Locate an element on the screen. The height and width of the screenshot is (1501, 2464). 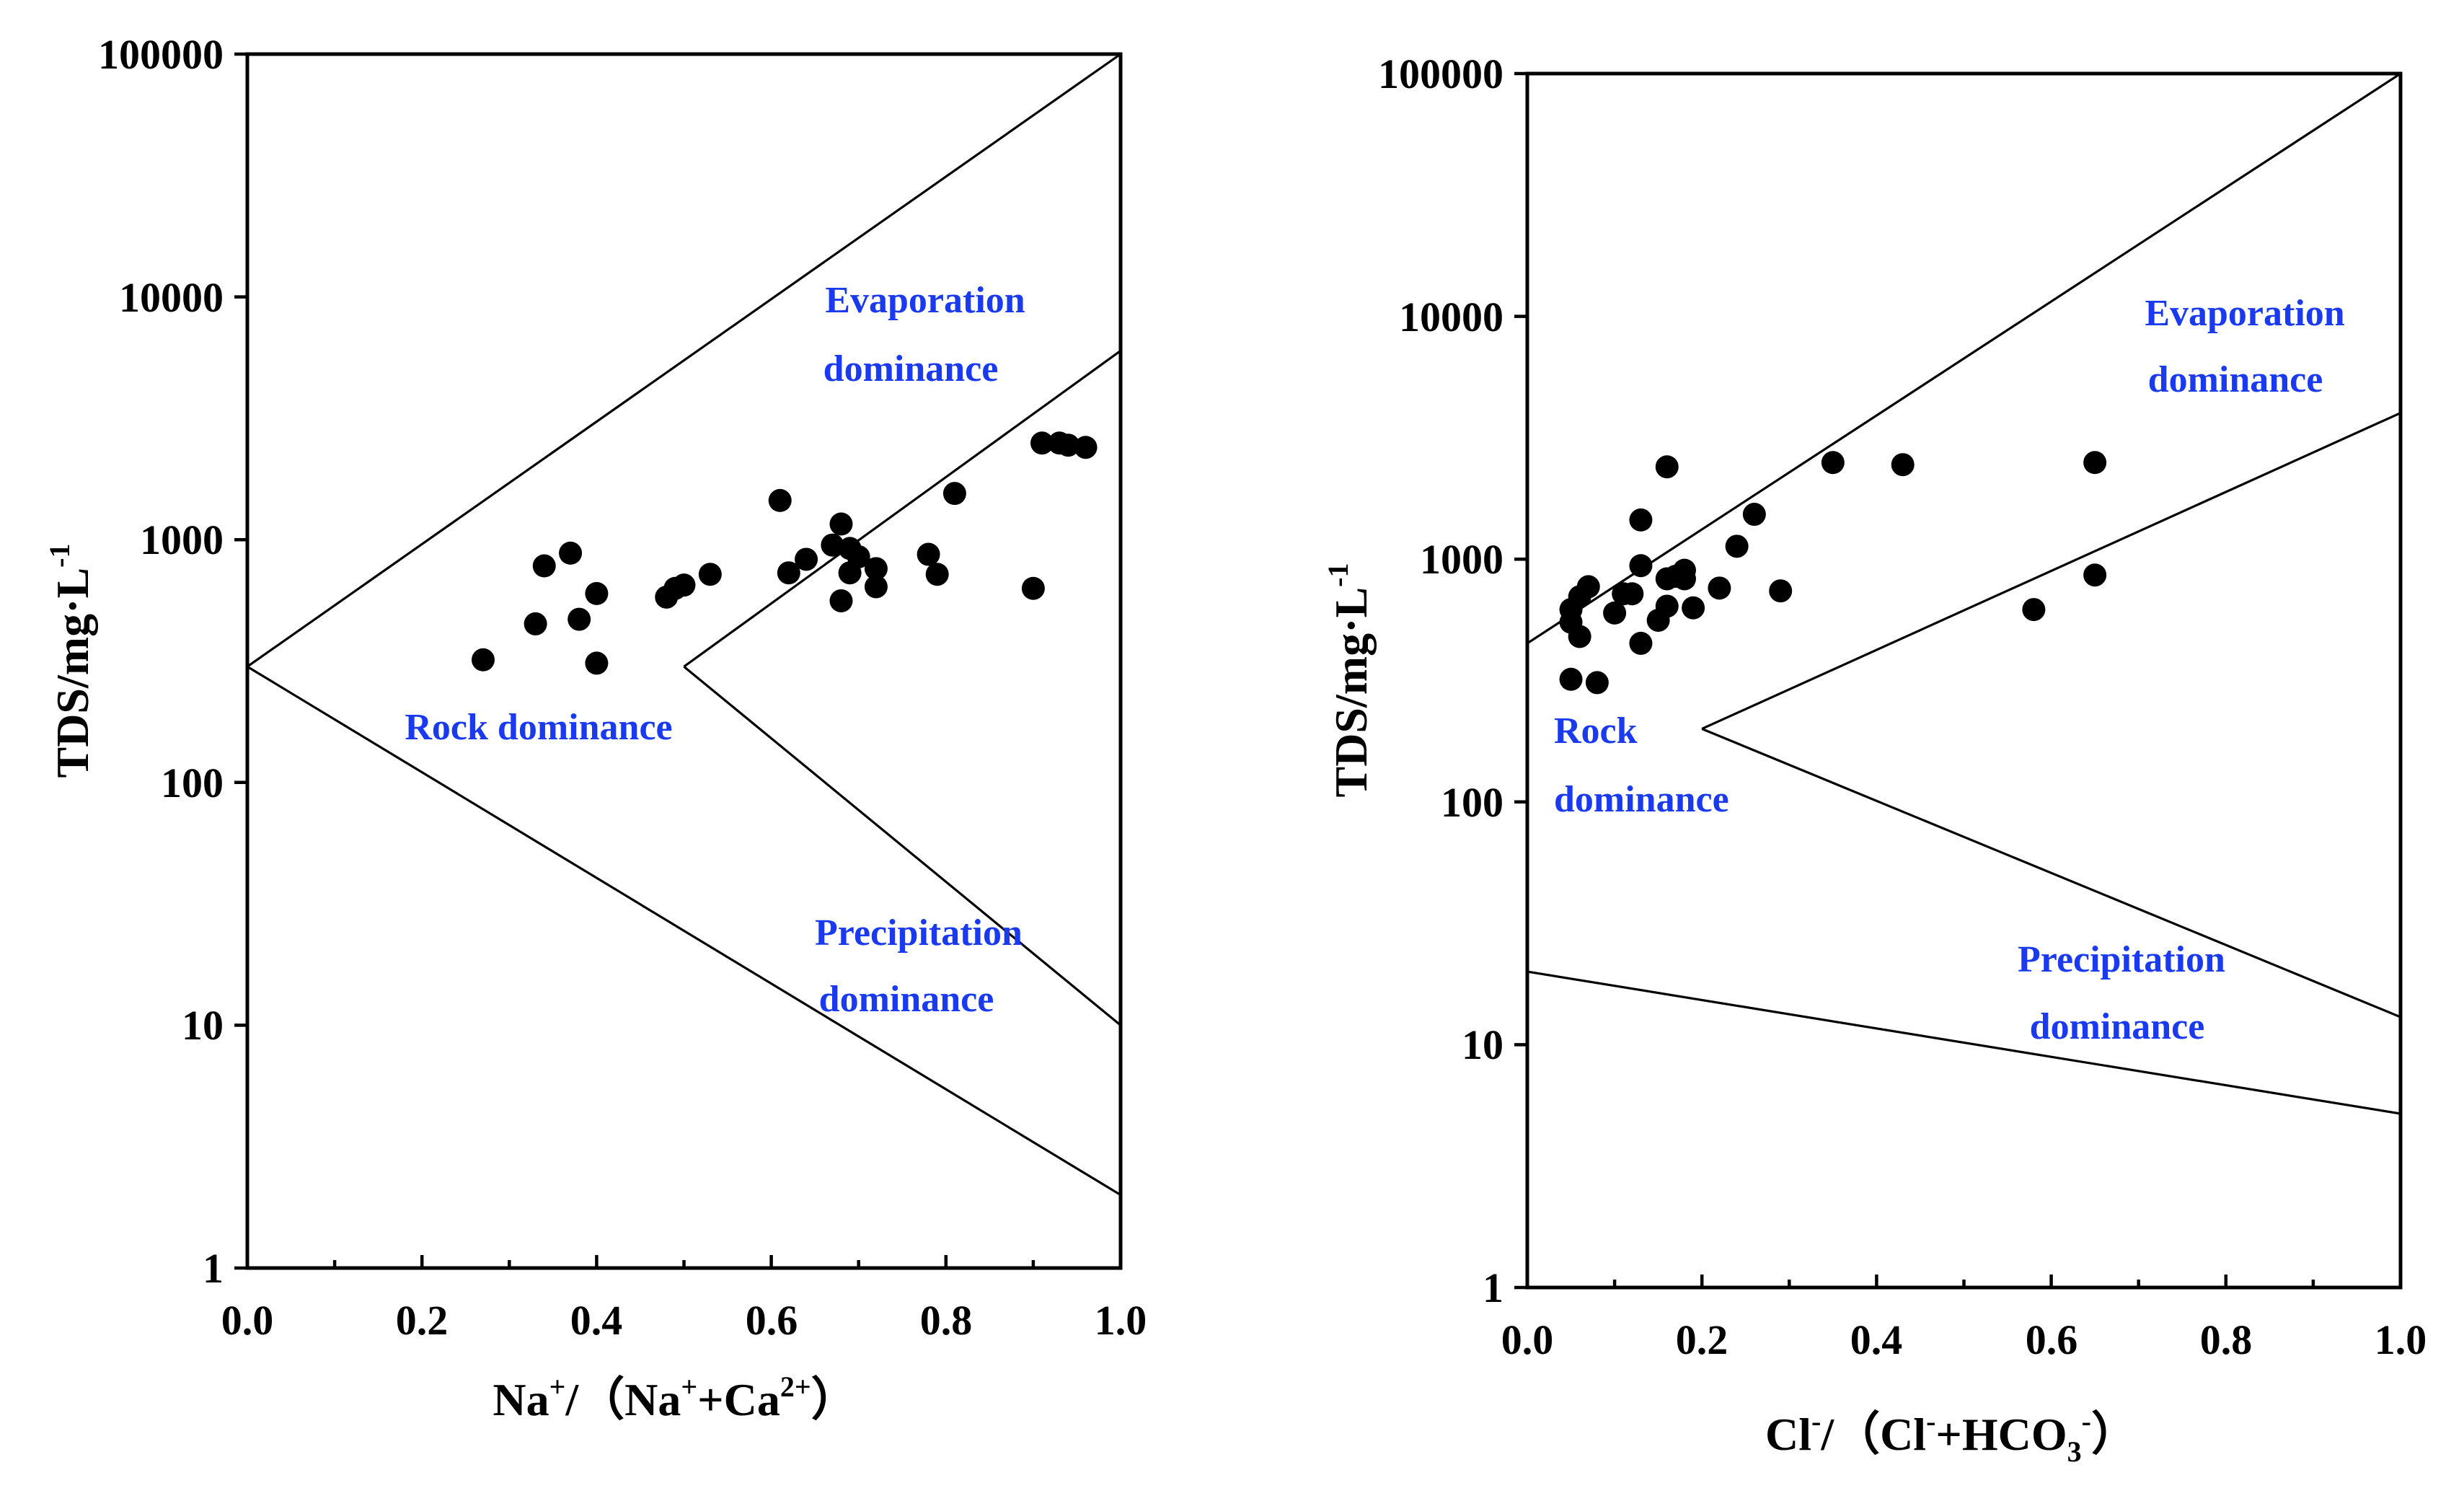
x-title-part: /（Na is located at coordinates (623, 1399).